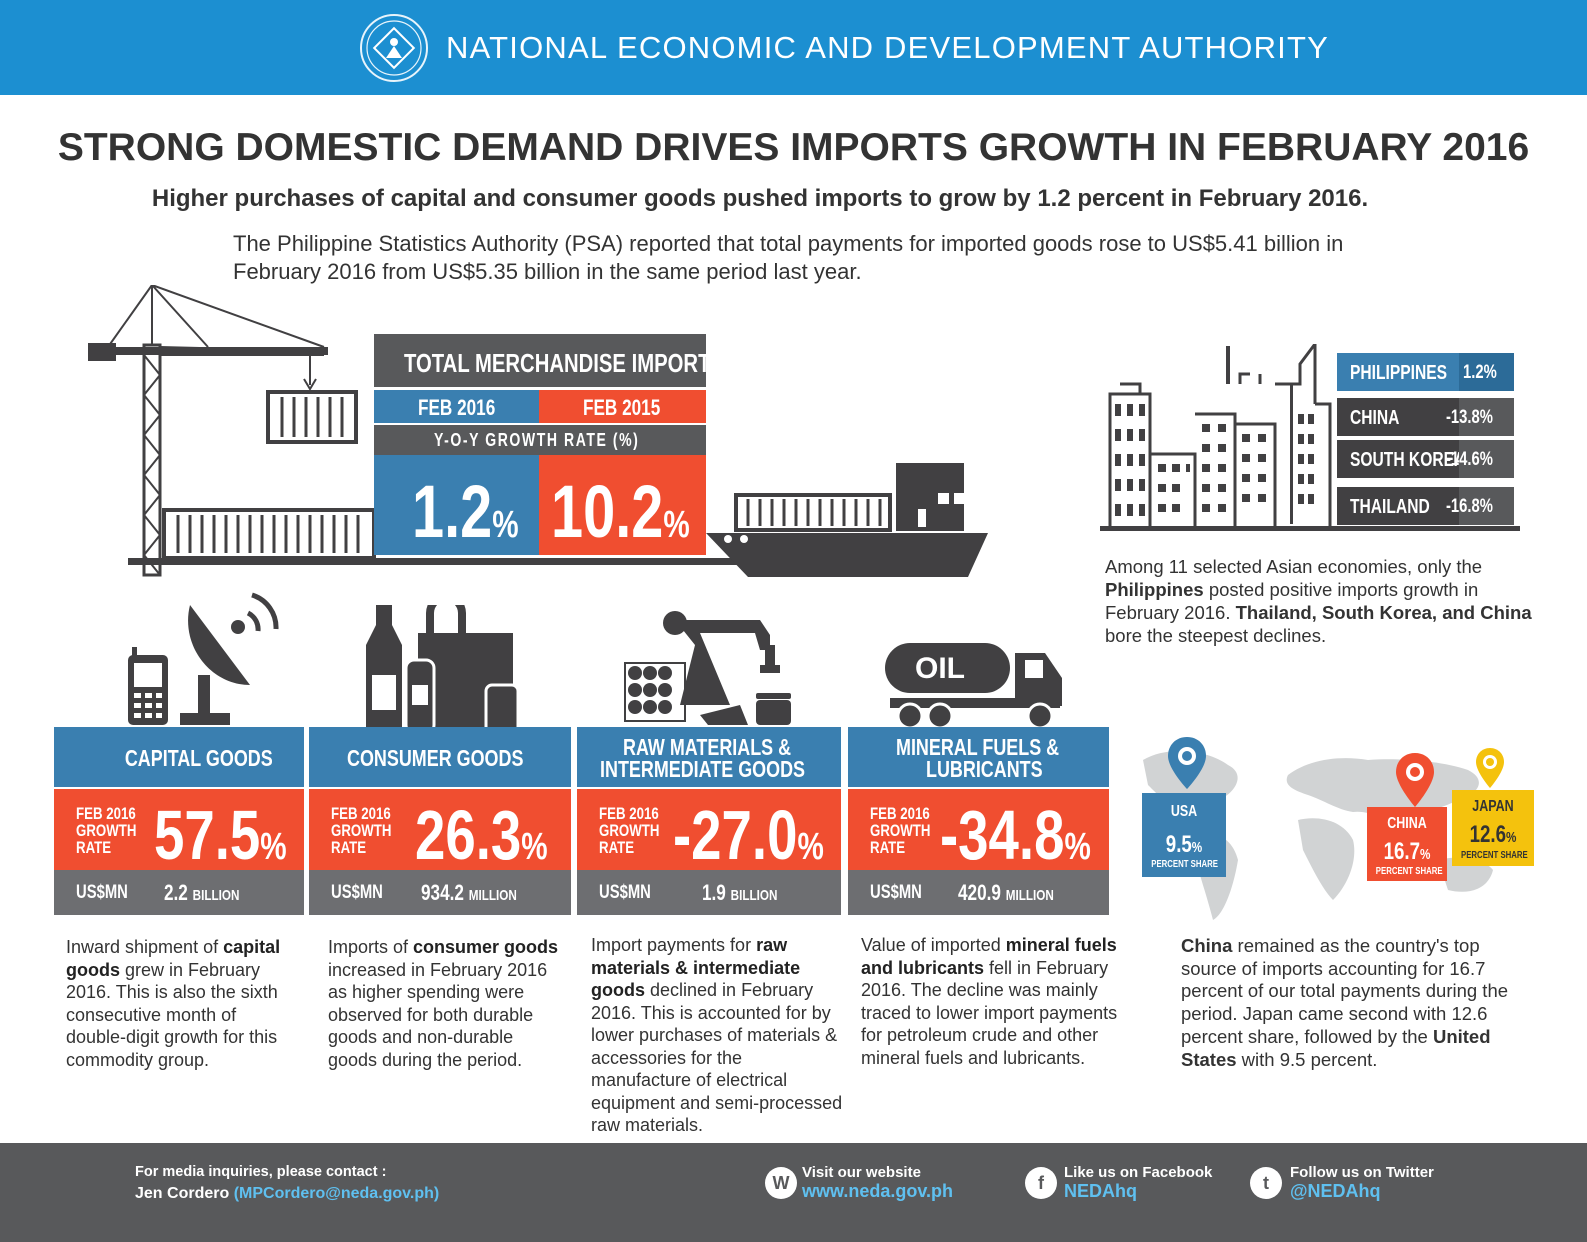 The height and width of the screenshot is (1242, 1587). What do you see at coordinates (1100, 1191) in the screenshot?
I see `facebook-link: NEDAhq` at bounding box center [1100, 1191].